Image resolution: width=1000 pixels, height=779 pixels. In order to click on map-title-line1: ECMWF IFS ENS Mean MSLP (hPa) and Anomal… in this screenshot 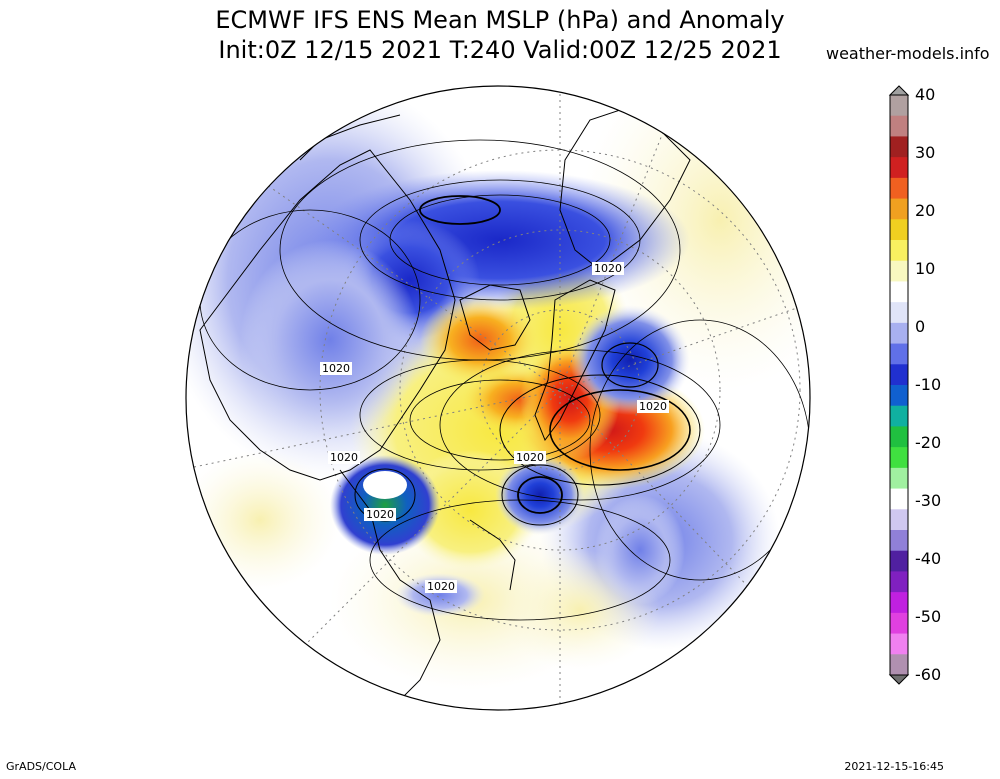, I will do `click(500, 20)`.